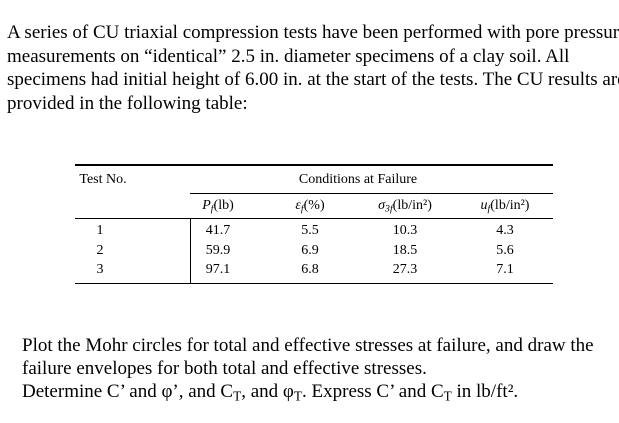 The height and width of the screenshot is (423, 619). I want to click on table-cell: 59.9, so click(218, 250).